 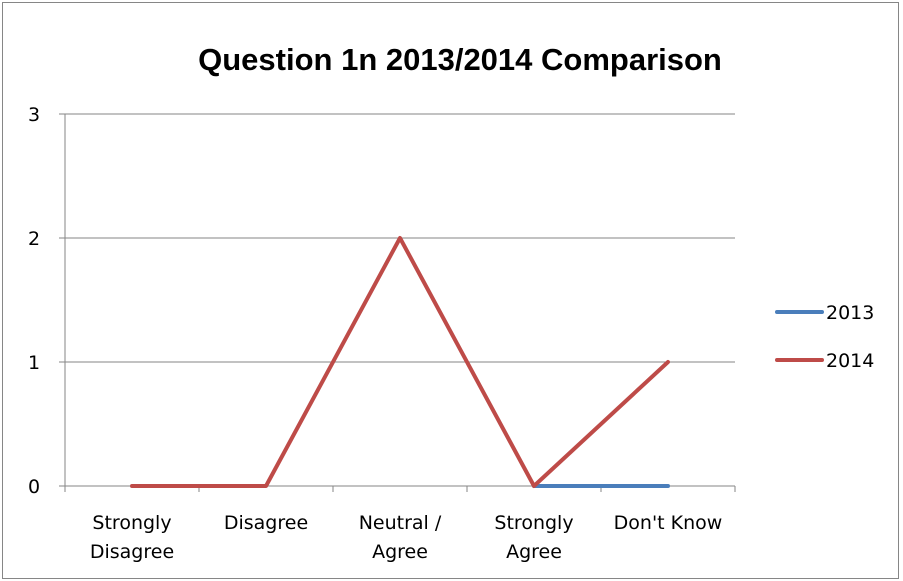 What do you see at coordinates (850, 361) in the screenshot?
I see `legend-label-2014: 2014` at bounding box center [850, 361].